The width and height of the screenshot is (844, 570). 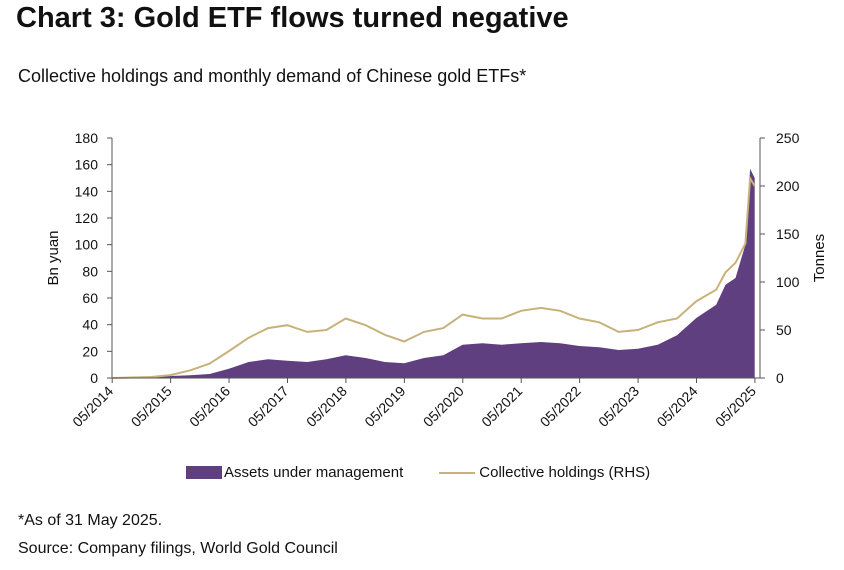 I want to click on y-left-tick-label: 20, so click(x=90, y=351).